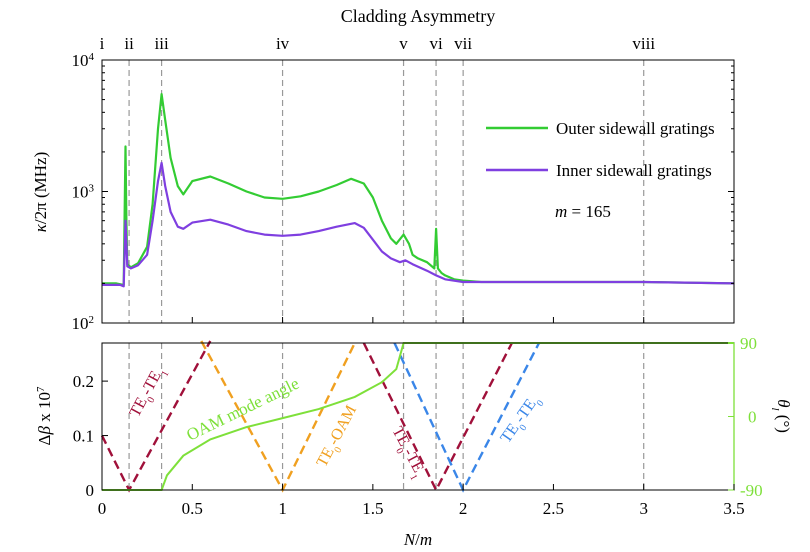  I want to click on x-axis-label: N/m, so click(417, 539).